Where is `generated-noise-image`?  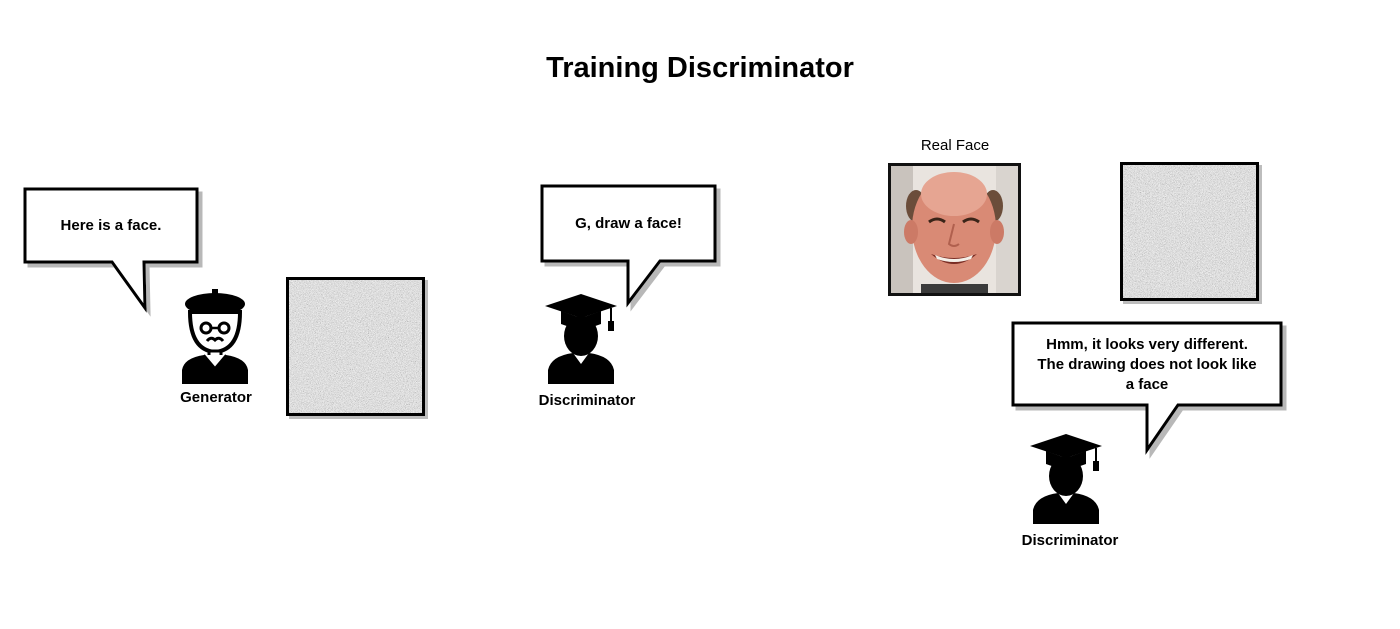 generated-noise-image is located at coordinates (355, 346).